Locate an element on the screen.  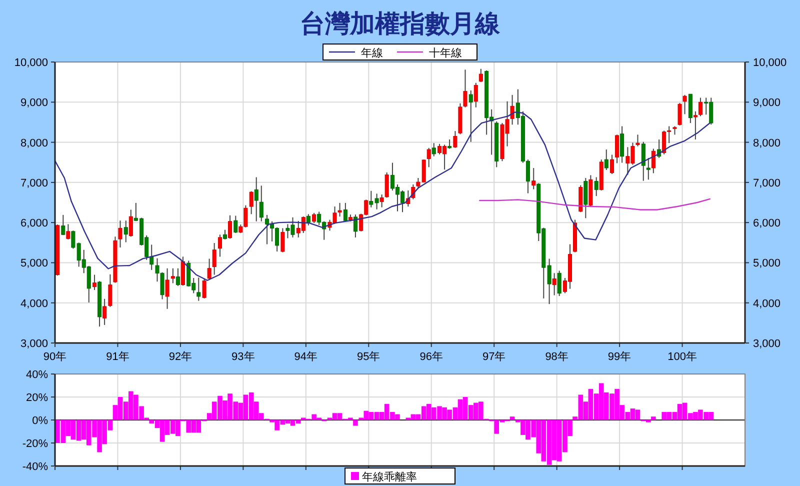
y-tick-label: 4,000 is located at coordinates (34, 304).